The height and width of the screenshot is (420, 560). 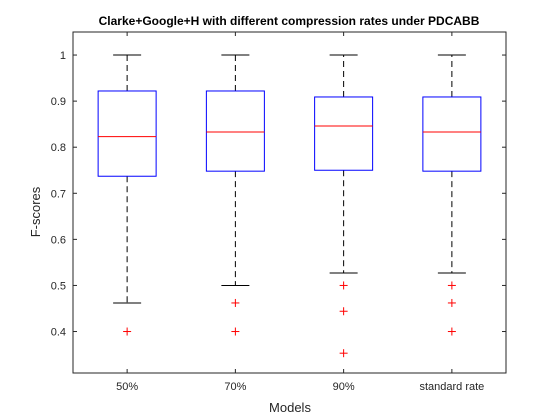 What do you see at coordinates (58, 286) in the screenshot?
I see `y-tick-label: 0.5` at bounding box center [58, 286].